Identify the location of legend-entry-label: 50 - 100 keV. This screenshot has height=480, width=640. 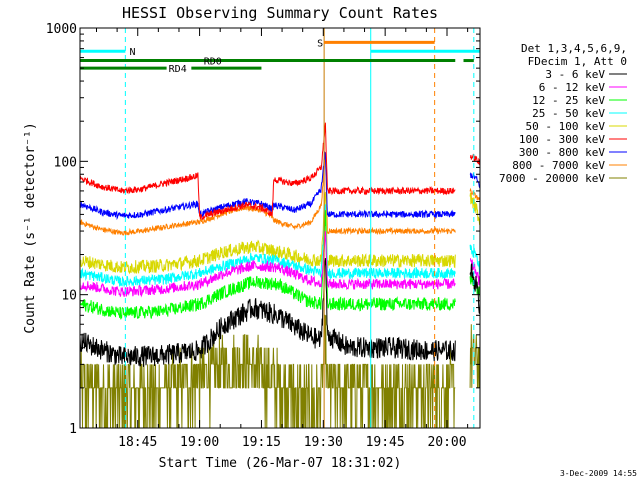
(566, 126).